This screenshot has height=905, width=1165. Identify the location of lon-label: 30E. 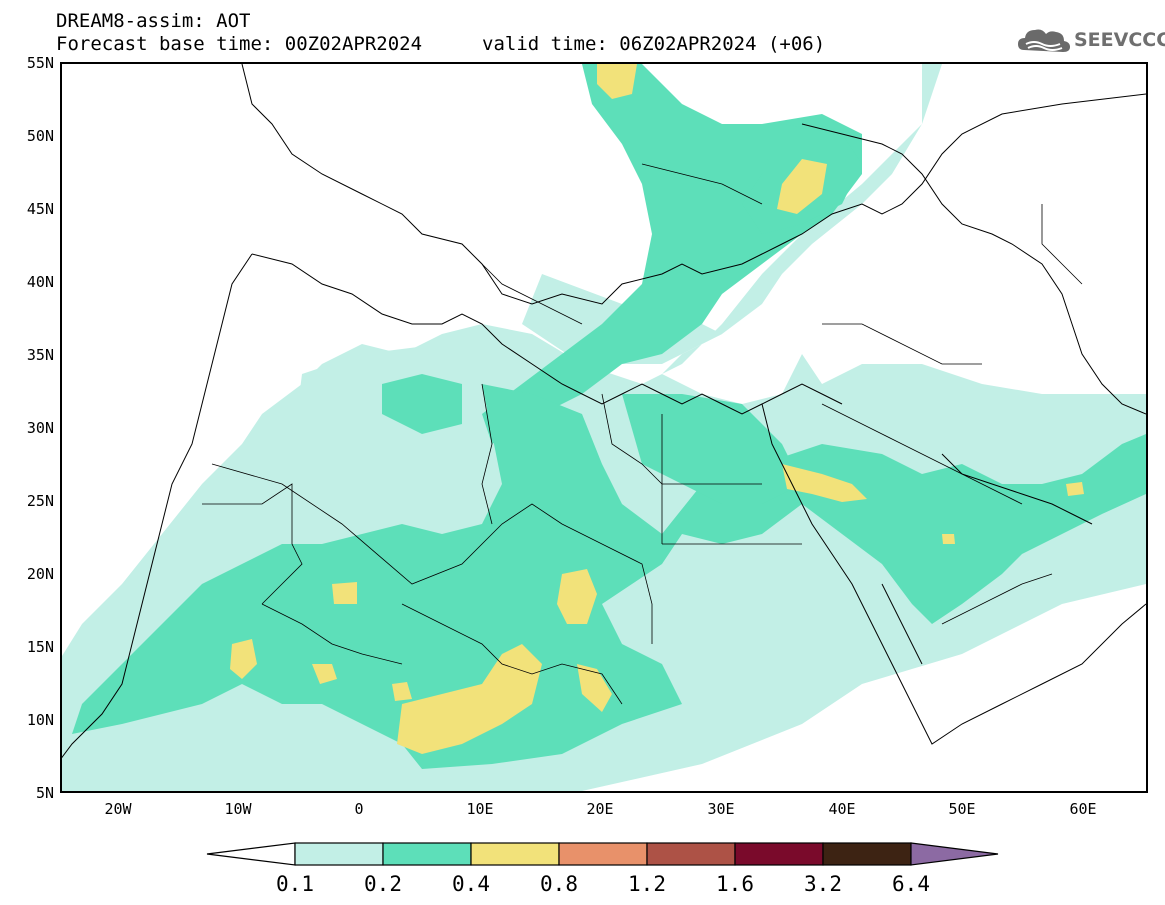
(721, 809).